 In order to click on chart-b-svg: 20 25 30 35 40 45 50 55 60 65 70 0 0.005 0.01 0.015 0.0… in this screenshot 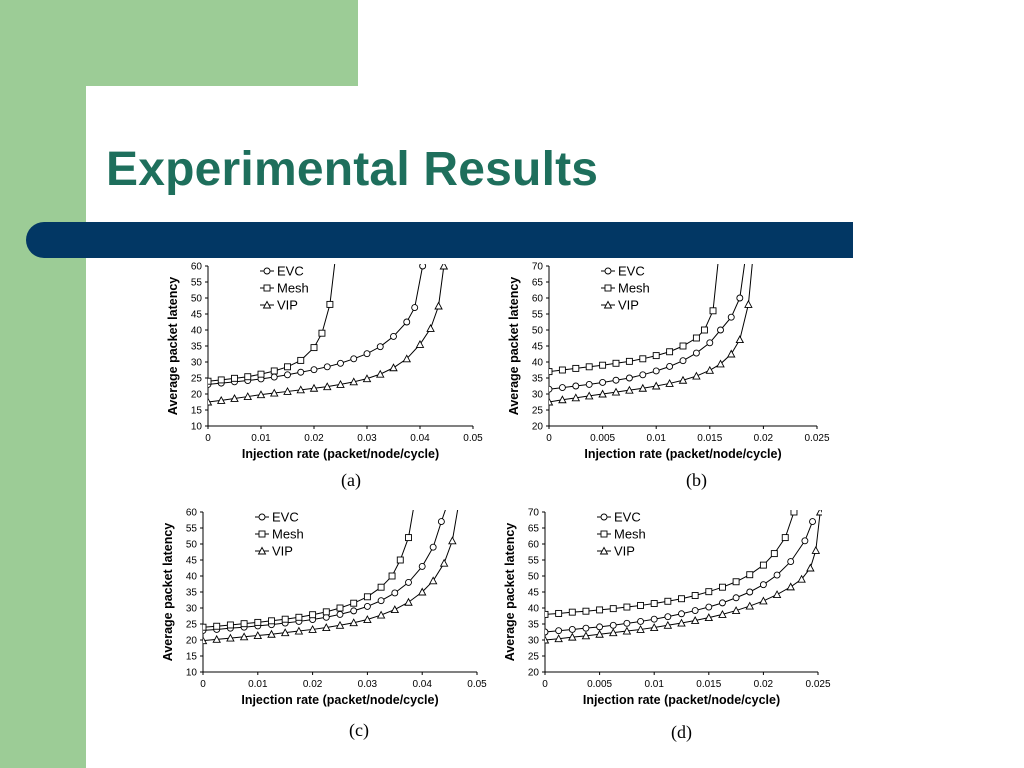, I will do `click(668, 362)`.